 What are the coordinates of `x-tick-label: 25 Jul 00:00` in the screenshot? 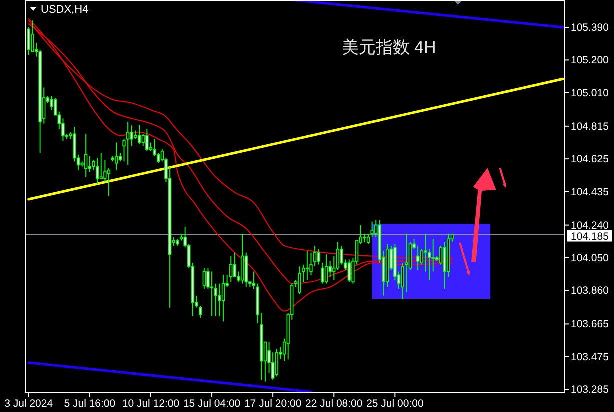 It's located at (395, 404).